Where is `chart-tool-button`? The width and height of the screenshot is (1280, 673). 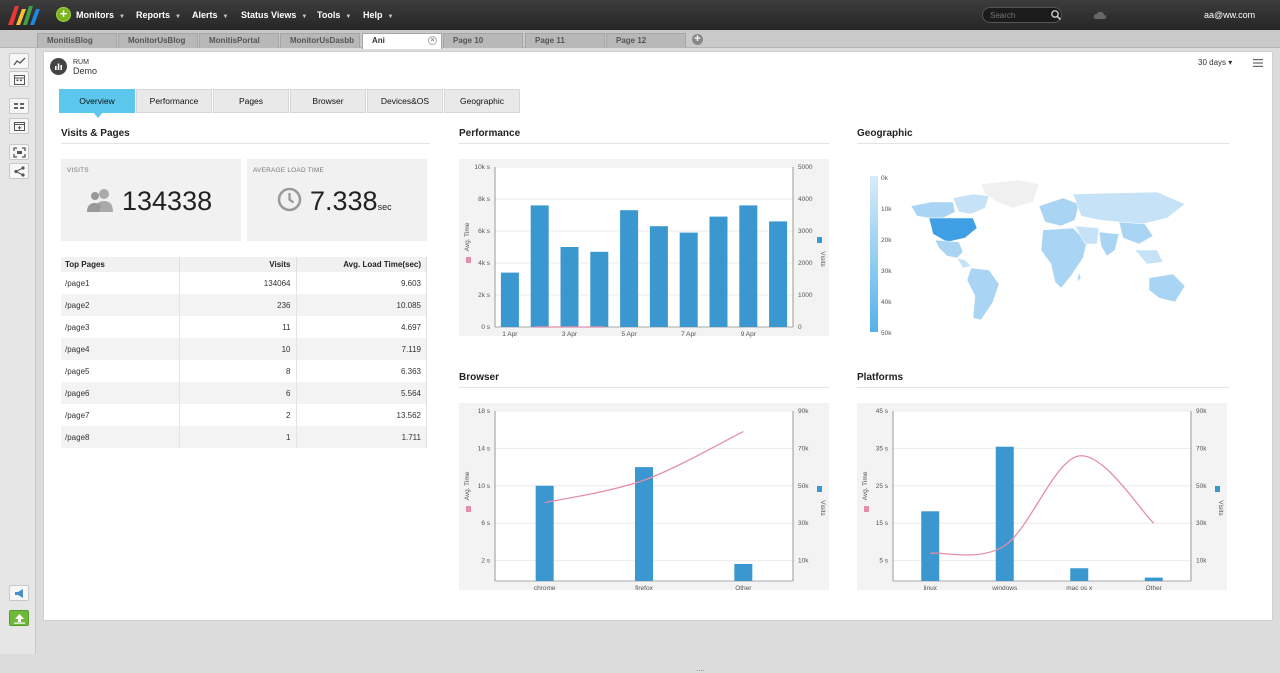
chart-tool-button is located at coordinates (19, 61).